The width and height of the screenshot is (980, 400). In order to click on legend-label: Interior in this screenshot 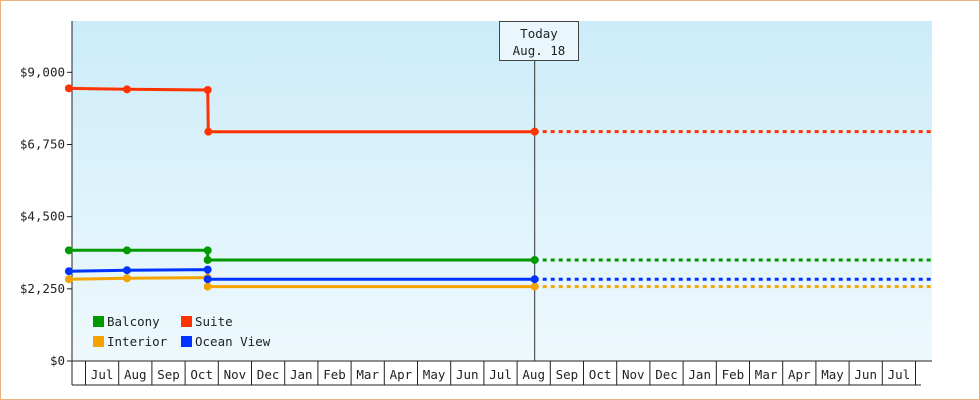, I will do `click(137, 341)`.